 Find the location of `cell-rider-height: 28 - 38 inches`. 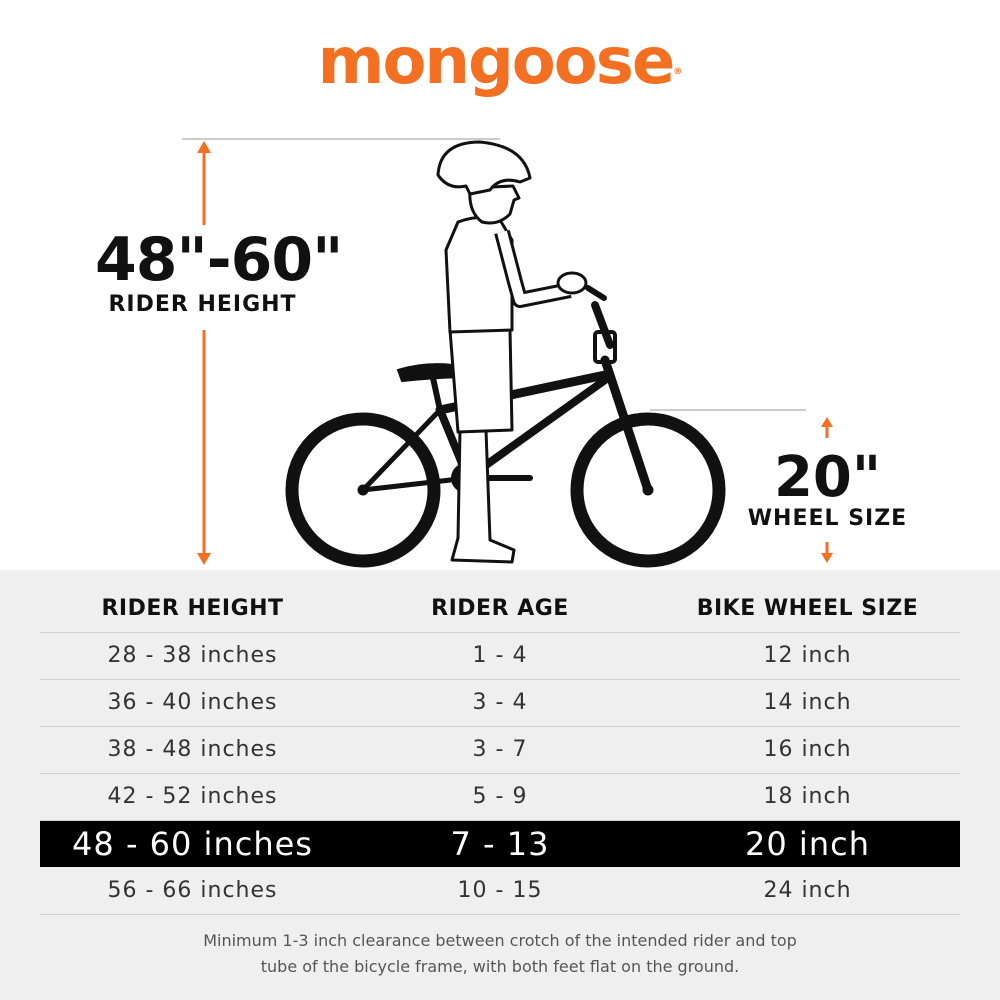

cell-rider-height: 28 - 38 inches is located at coordinates (192, 655).